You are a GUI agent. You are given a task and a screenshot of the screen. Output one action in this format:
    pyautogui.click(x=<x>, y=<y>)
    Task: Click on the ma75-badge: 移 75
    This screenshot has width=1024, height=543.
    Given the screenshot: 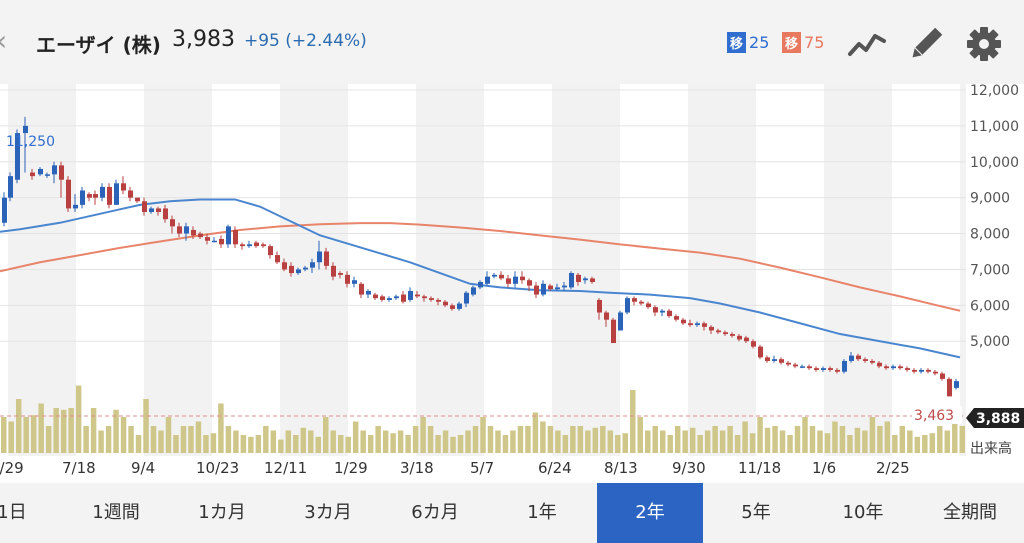 What is the action you would take?
    pyautogui.click(x=803, y=42)
    